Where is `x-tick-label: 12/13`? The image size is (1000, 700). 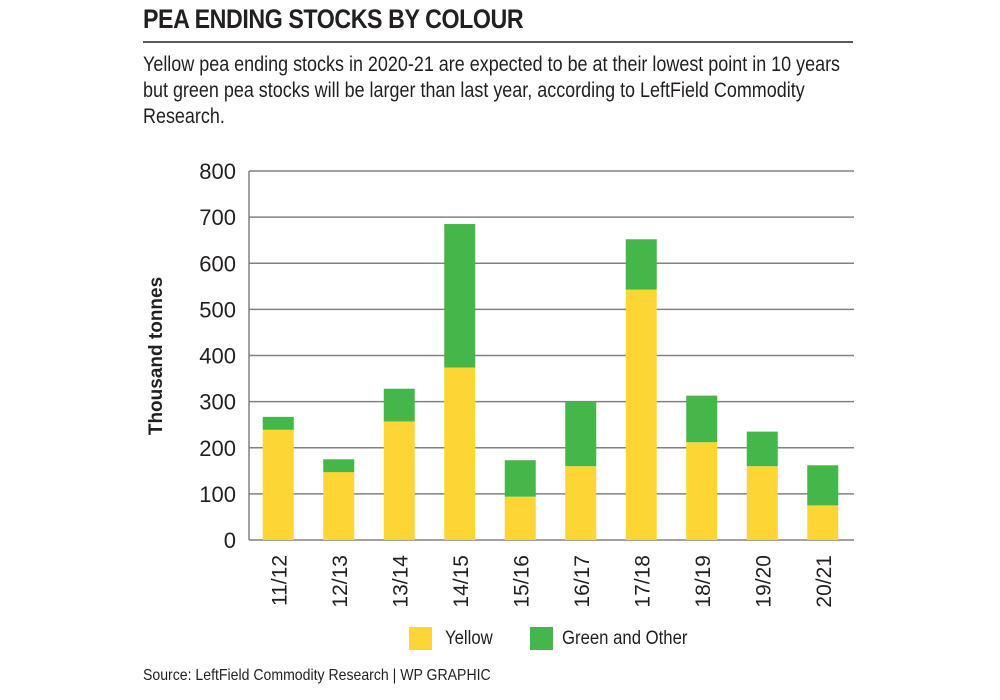 x-tick-label: 12/13 is located at coordinates (340, 581).